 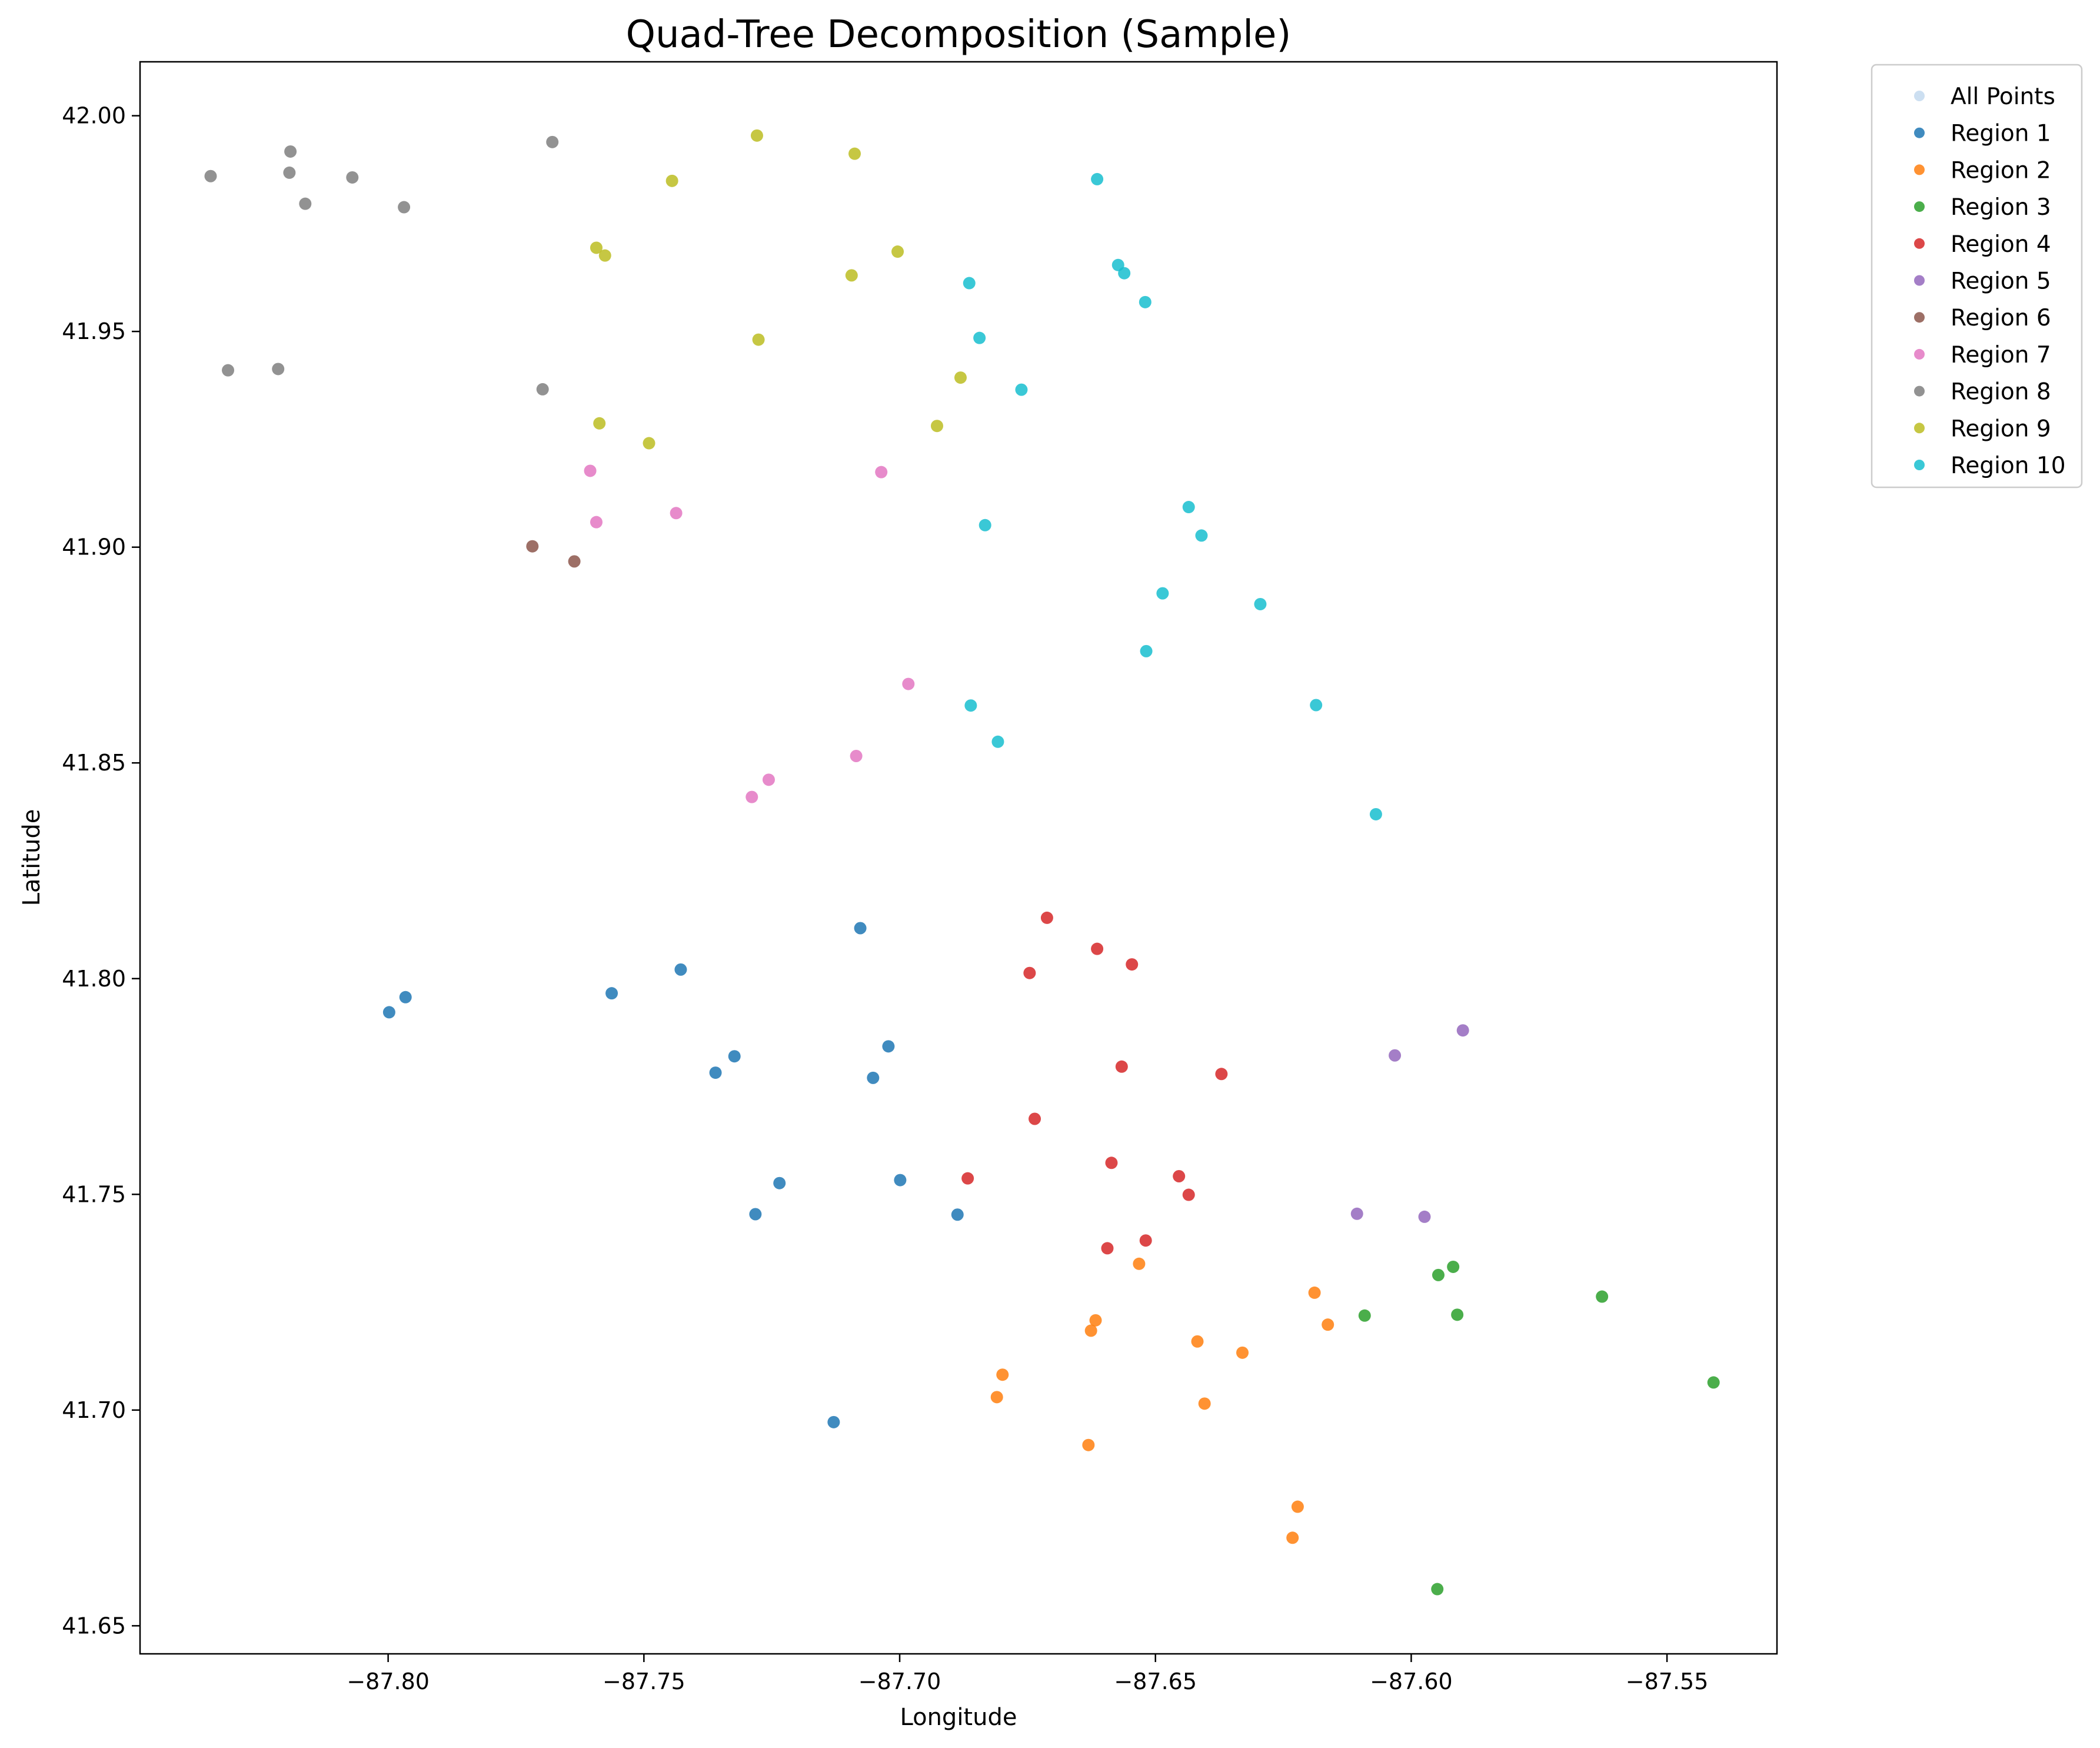 What do you see at coordinates (1155, 1681) in the screenshot?
I see `x-tick-label: −87.65` at bounding box center [1155, 1681].